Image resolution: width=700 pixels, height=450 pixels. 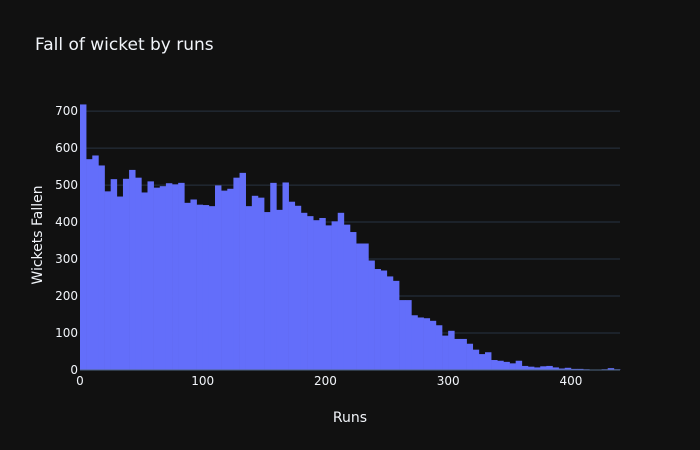 What do you see at coordinates (66, 333) in the screenshot?
I see `y-tick-label: 100` at bounding box center [66, 333].